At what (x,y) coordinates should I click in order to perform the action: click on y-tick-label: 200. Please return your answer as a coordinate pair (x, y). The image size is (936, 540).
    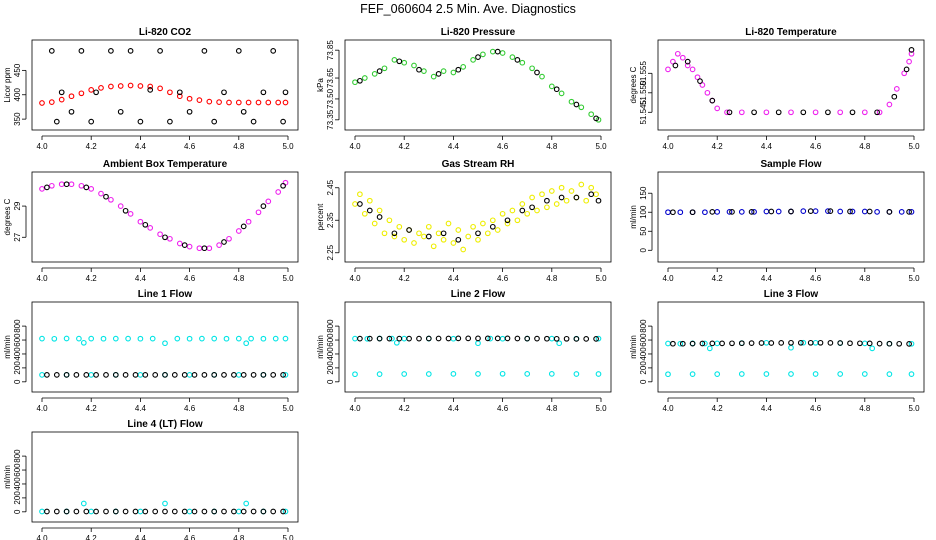
    Looking at the image, I should click on (330, 368).